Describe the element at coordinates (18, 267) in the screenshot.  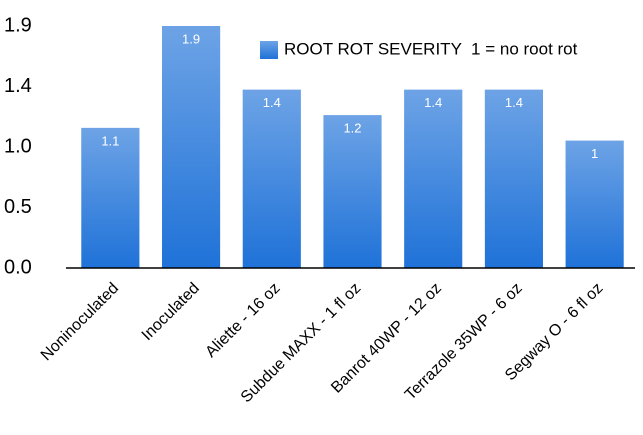
I see `y-tick-label: 0.0` at that location.